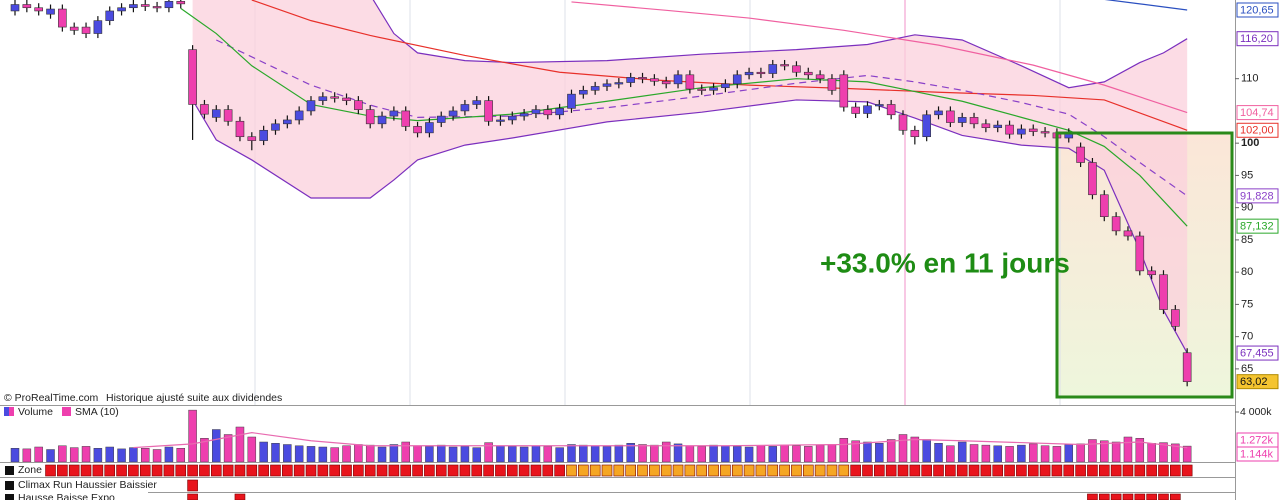  What do you see at coordinates (97, 412) in the screenshot?
I see `legend-sma: SMA (10)` at bounding box center [97, 412].